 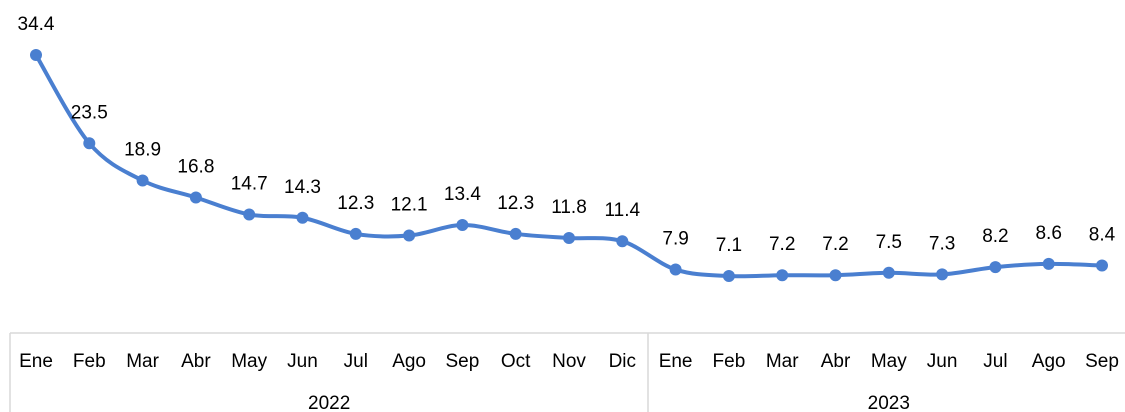 What do you see at coordinates (622, 361) in the screenshot?
I see `x-tick-label: Dic` at bounding box center [622, 361].